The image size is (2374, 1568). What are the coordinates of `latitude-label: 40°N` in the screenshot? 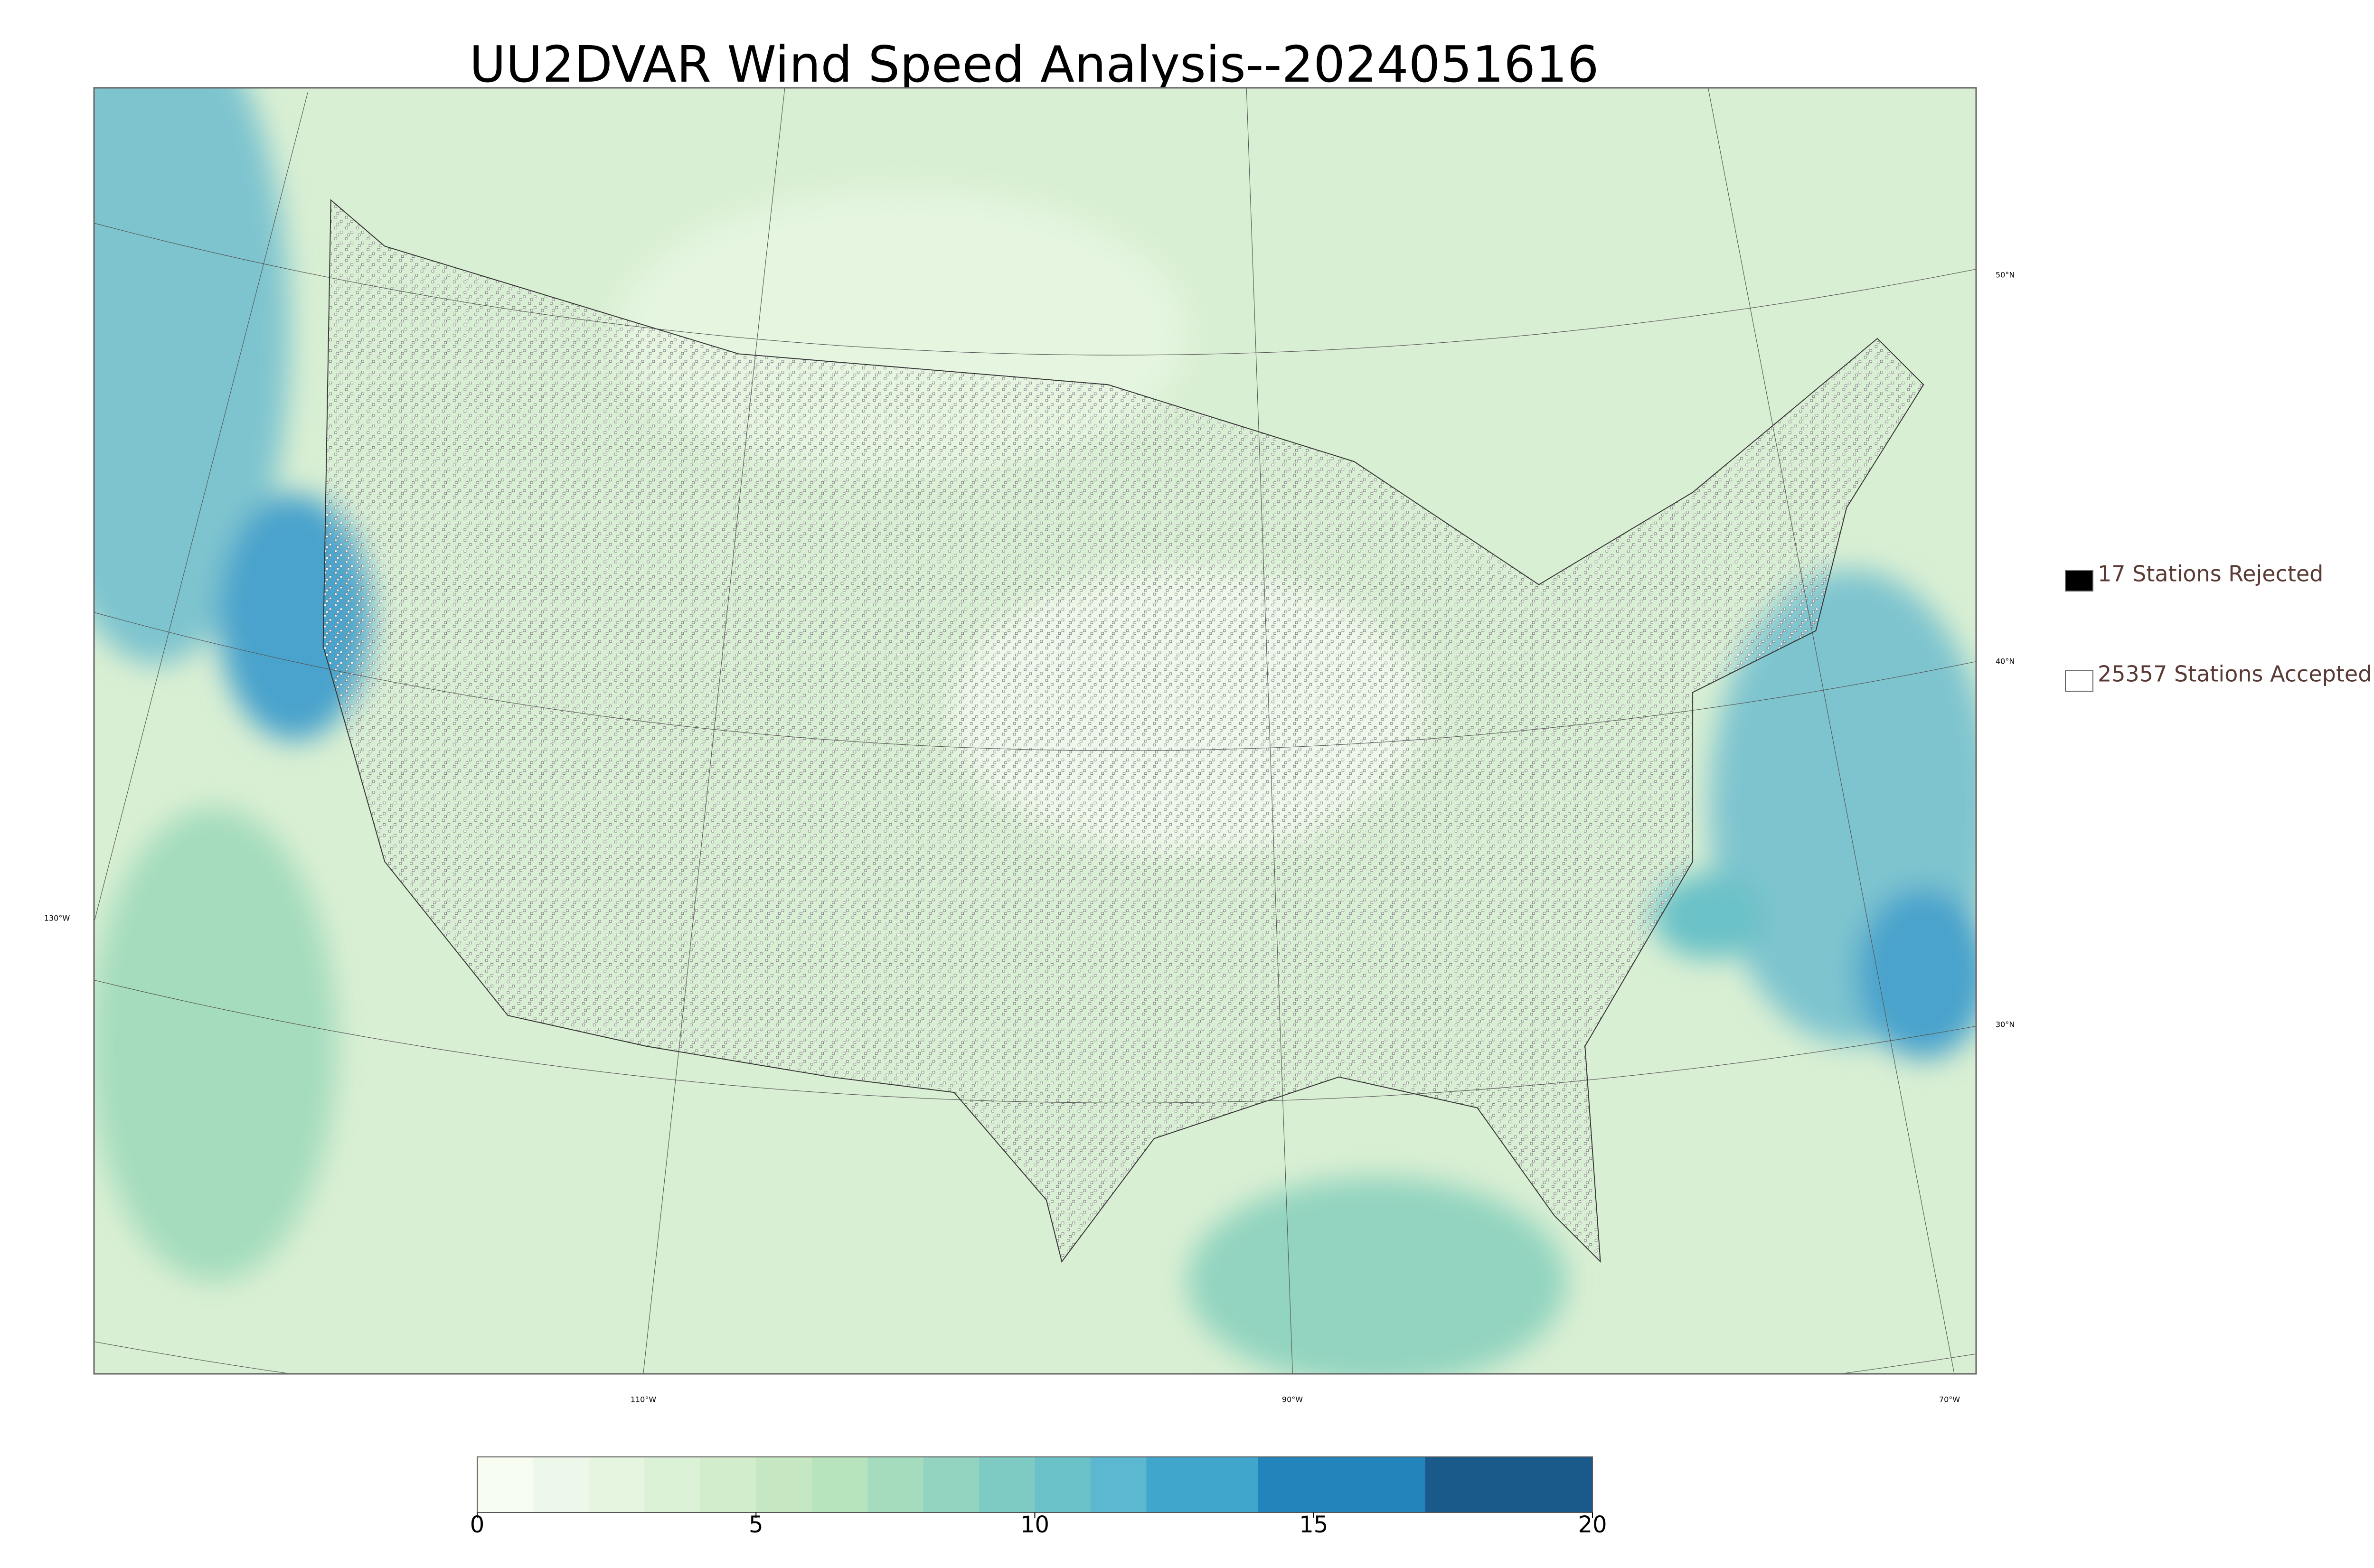 It's located at (2005, 662).